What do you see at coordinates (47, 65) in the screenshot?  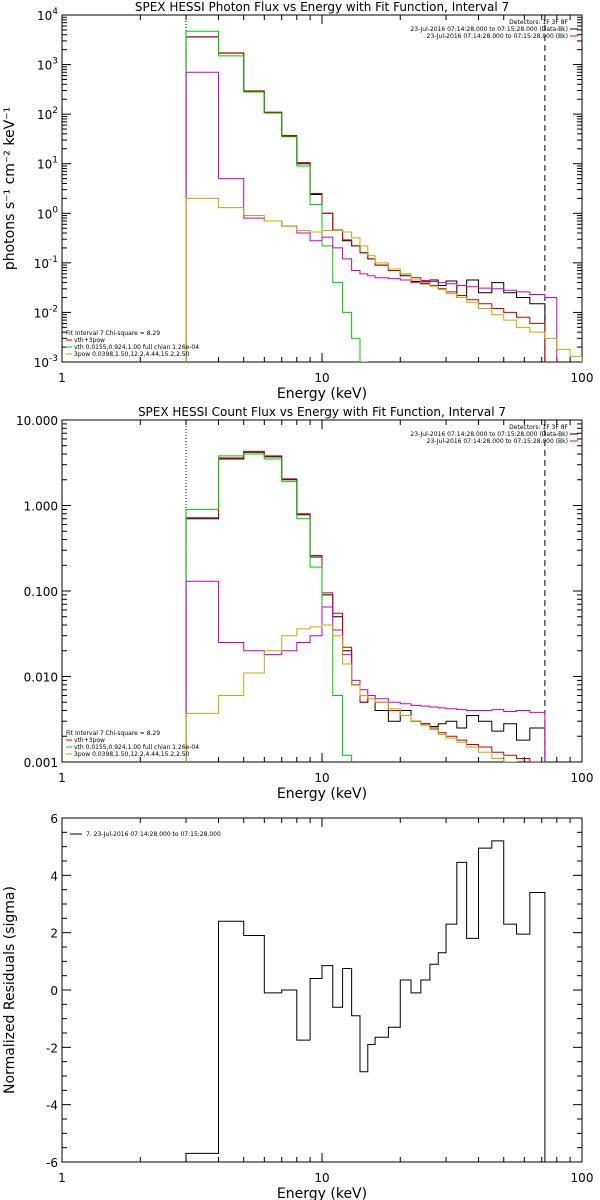 I see `y-tick-label: 10³` at bounding box center [47, 65].